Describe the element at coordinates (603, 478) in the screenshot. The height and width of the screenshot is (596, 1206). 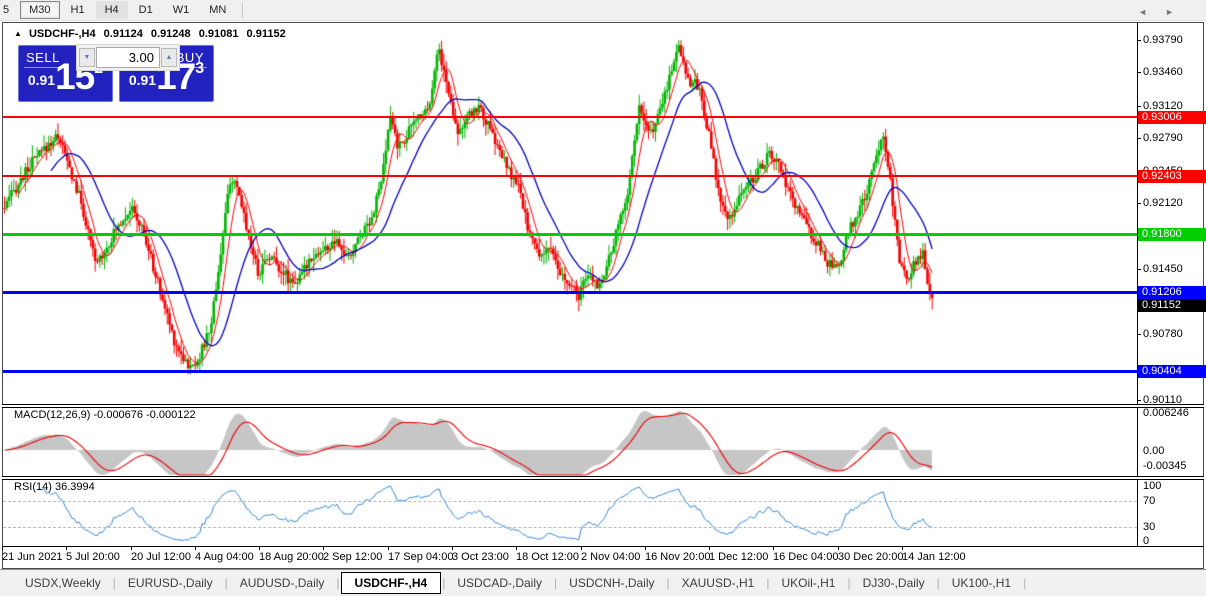
I see `rsi-pane-separator` at that location.